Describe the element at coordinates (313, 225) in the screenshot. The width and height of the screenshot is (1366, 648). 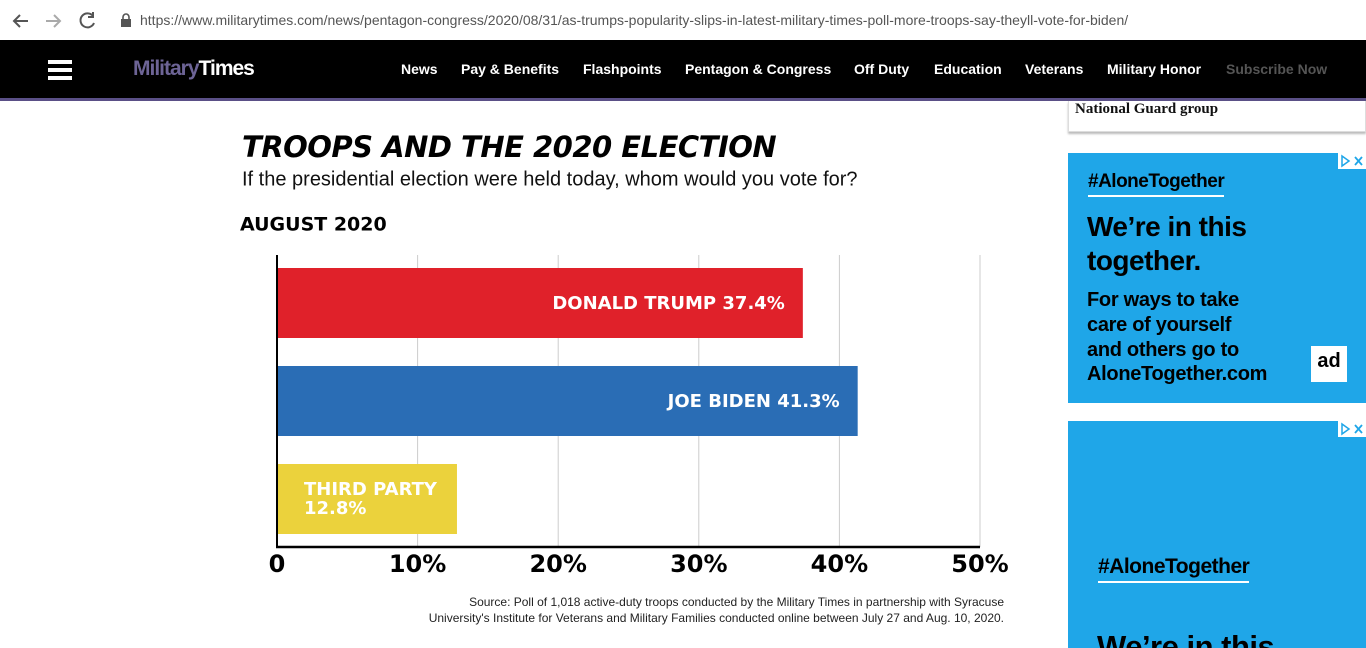
I see `chart-period: AUGUST 2020` at that location.